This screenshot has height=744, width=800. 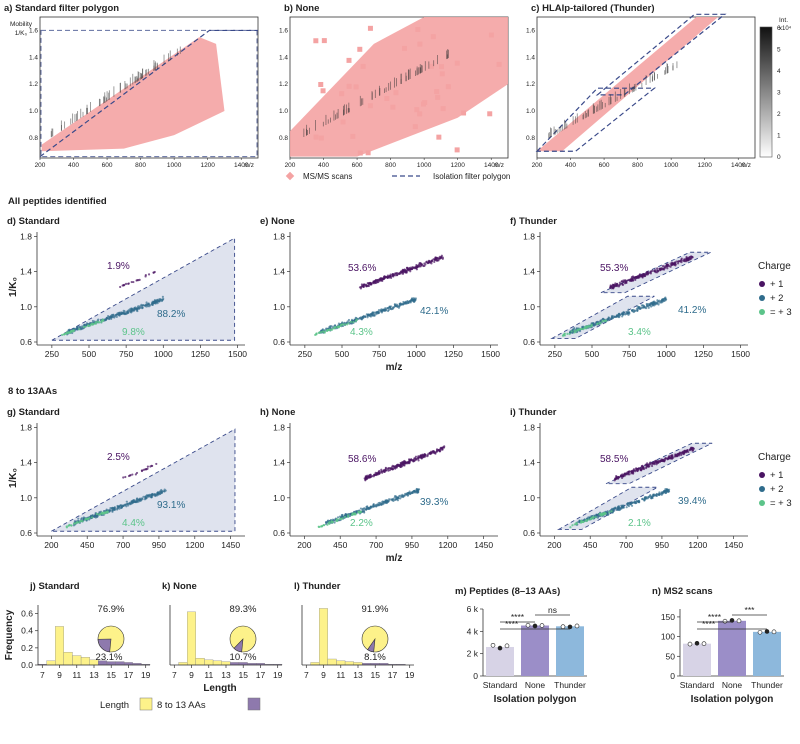 I want to click on pie-label: 89.3%, so click(x=243, y=609).